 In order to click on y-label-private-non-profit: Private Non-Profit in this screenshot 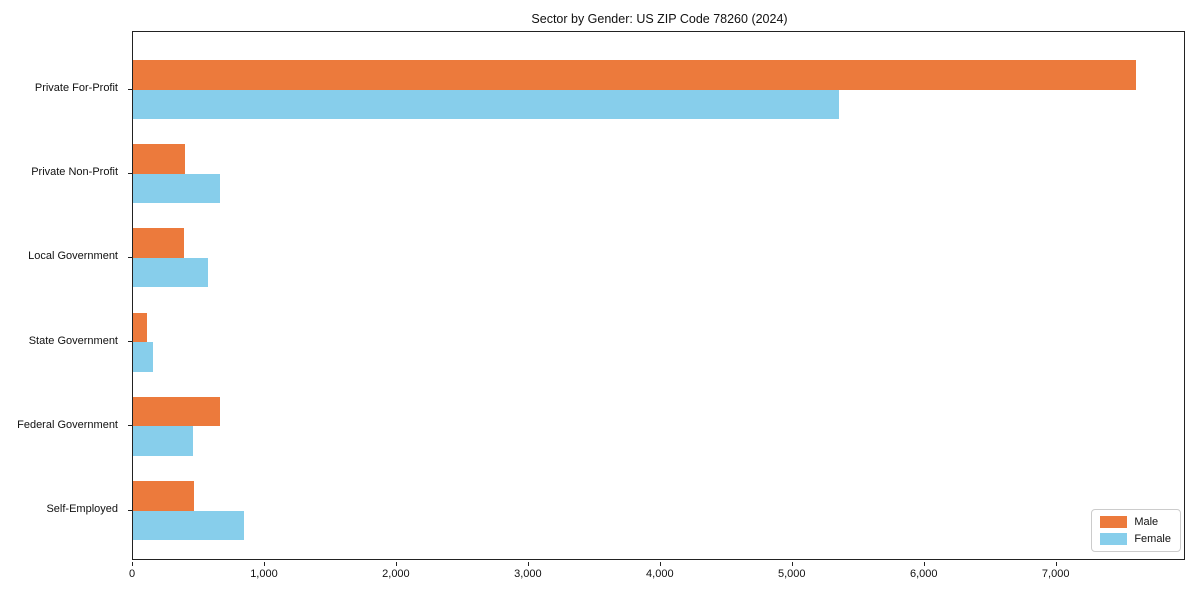, I will do `click(74, 172)`.